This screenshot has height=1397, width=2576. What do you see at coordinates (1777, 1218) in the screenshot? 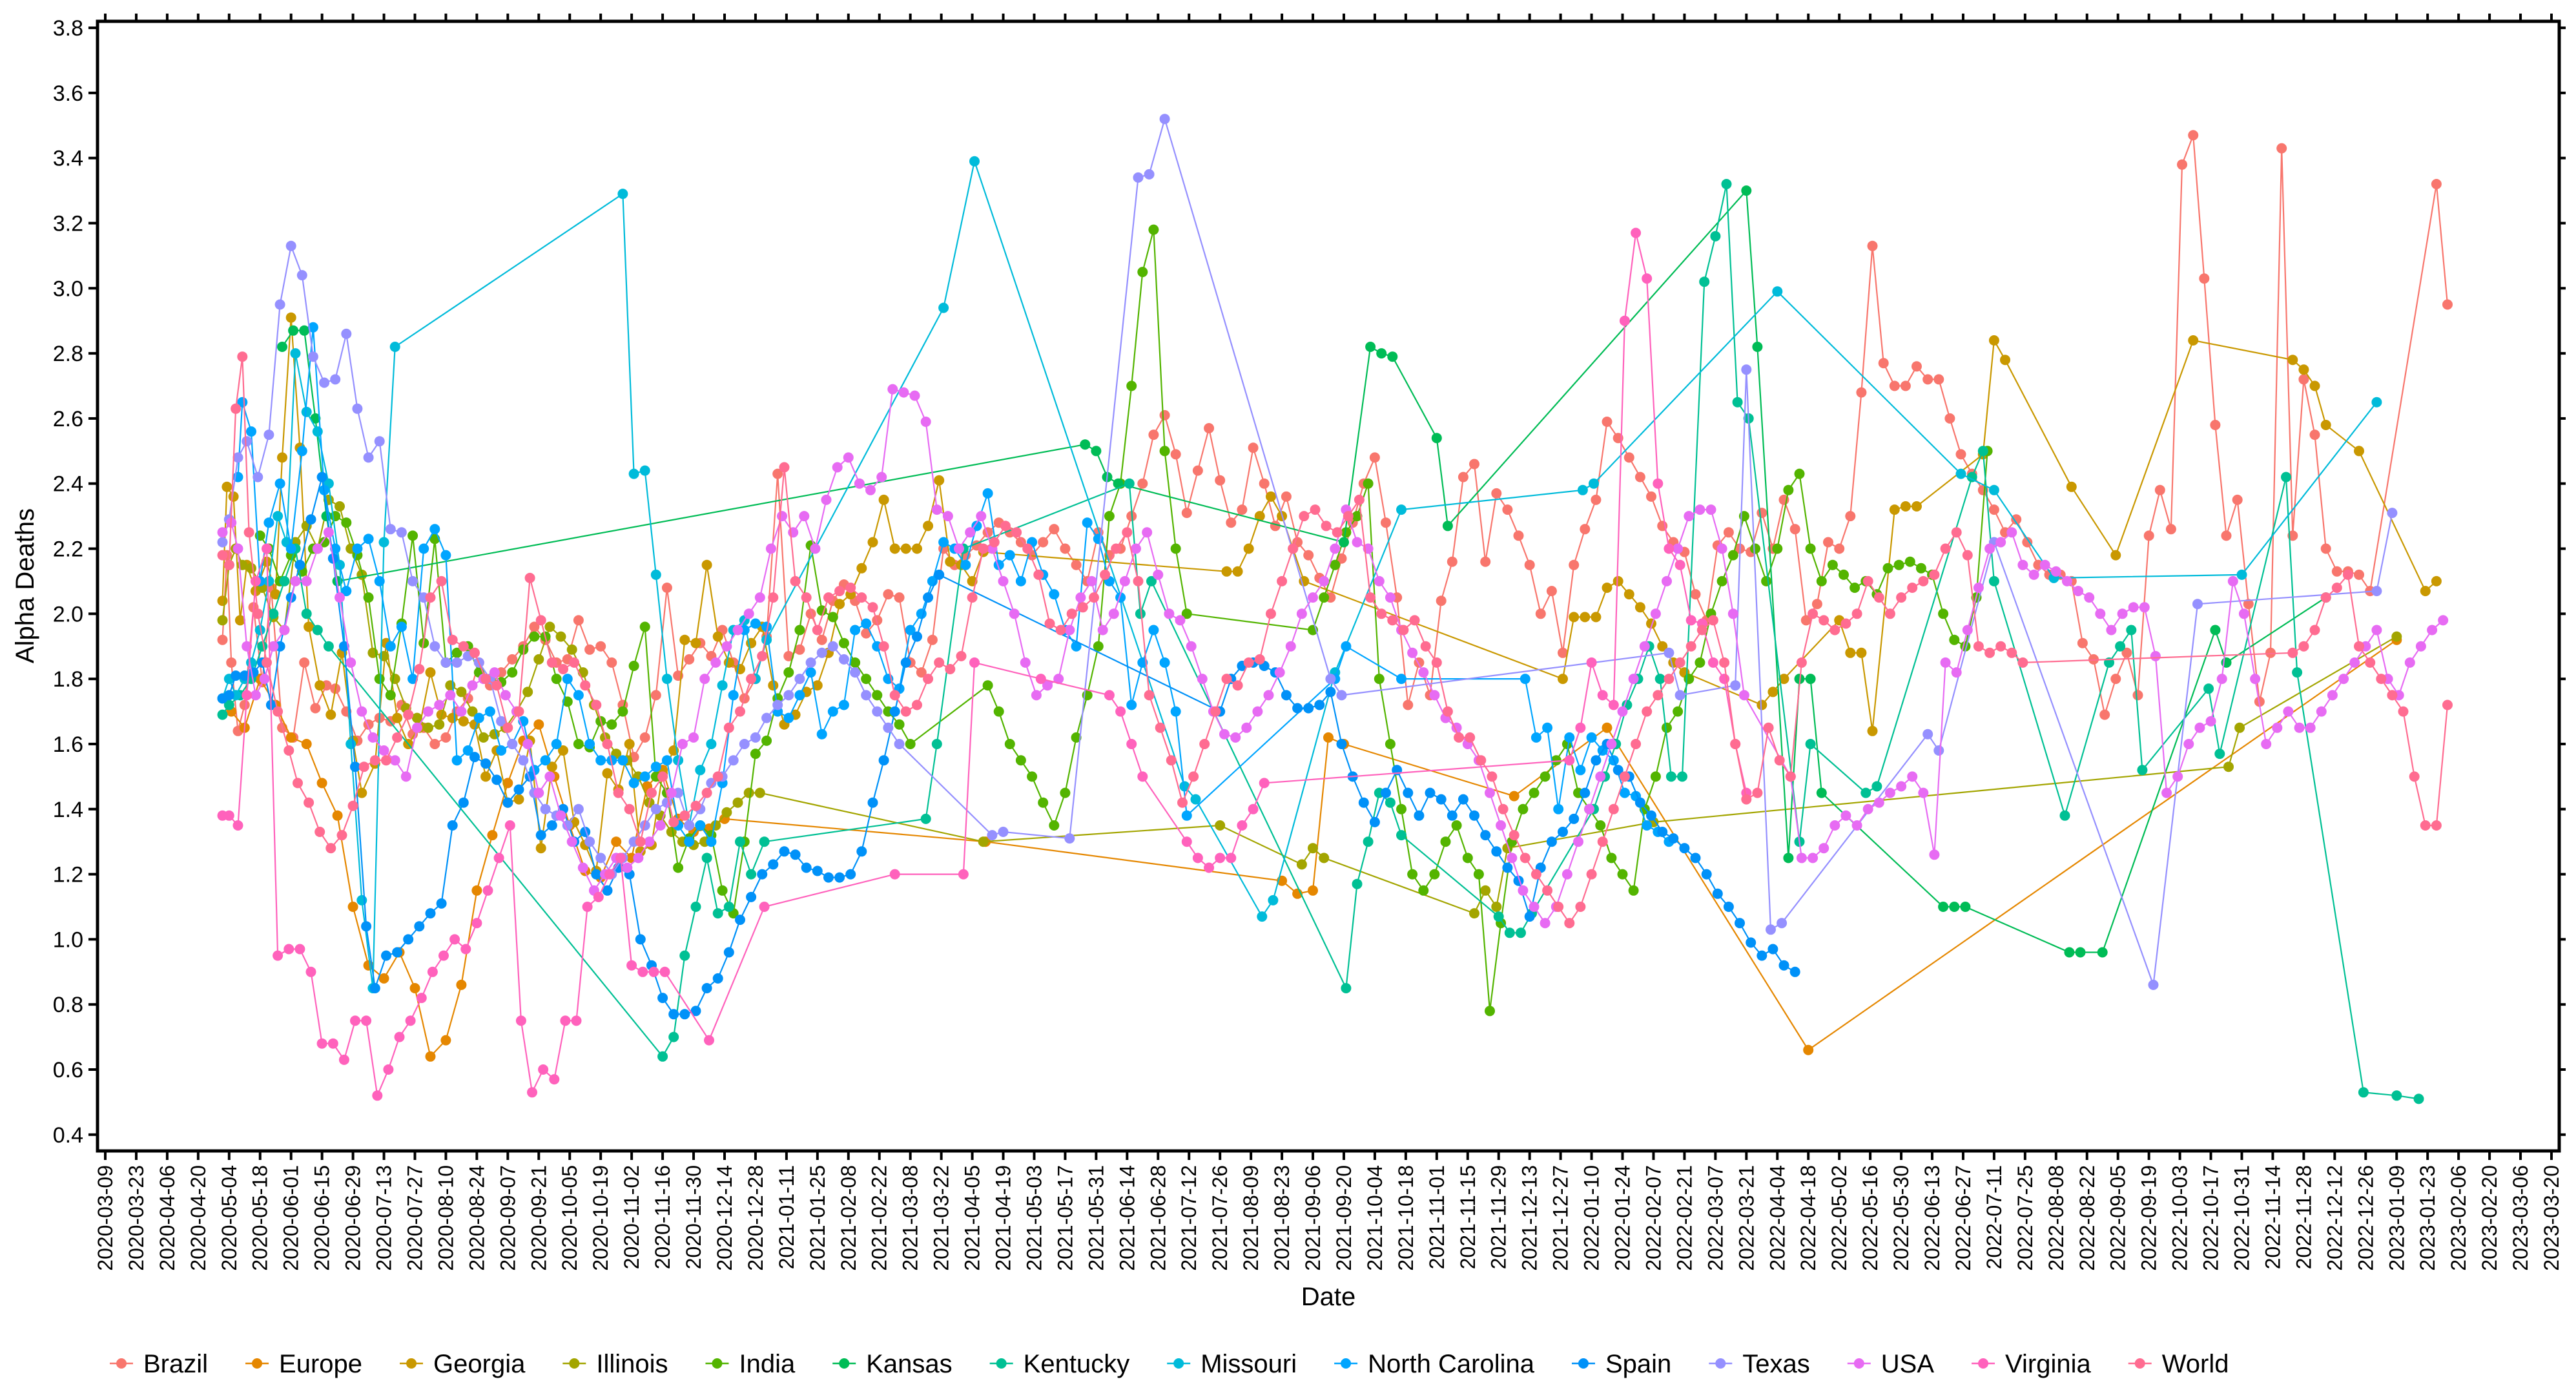
I see `x-tick-label: 2022-04-04` at bounding box center [1777, 1218].